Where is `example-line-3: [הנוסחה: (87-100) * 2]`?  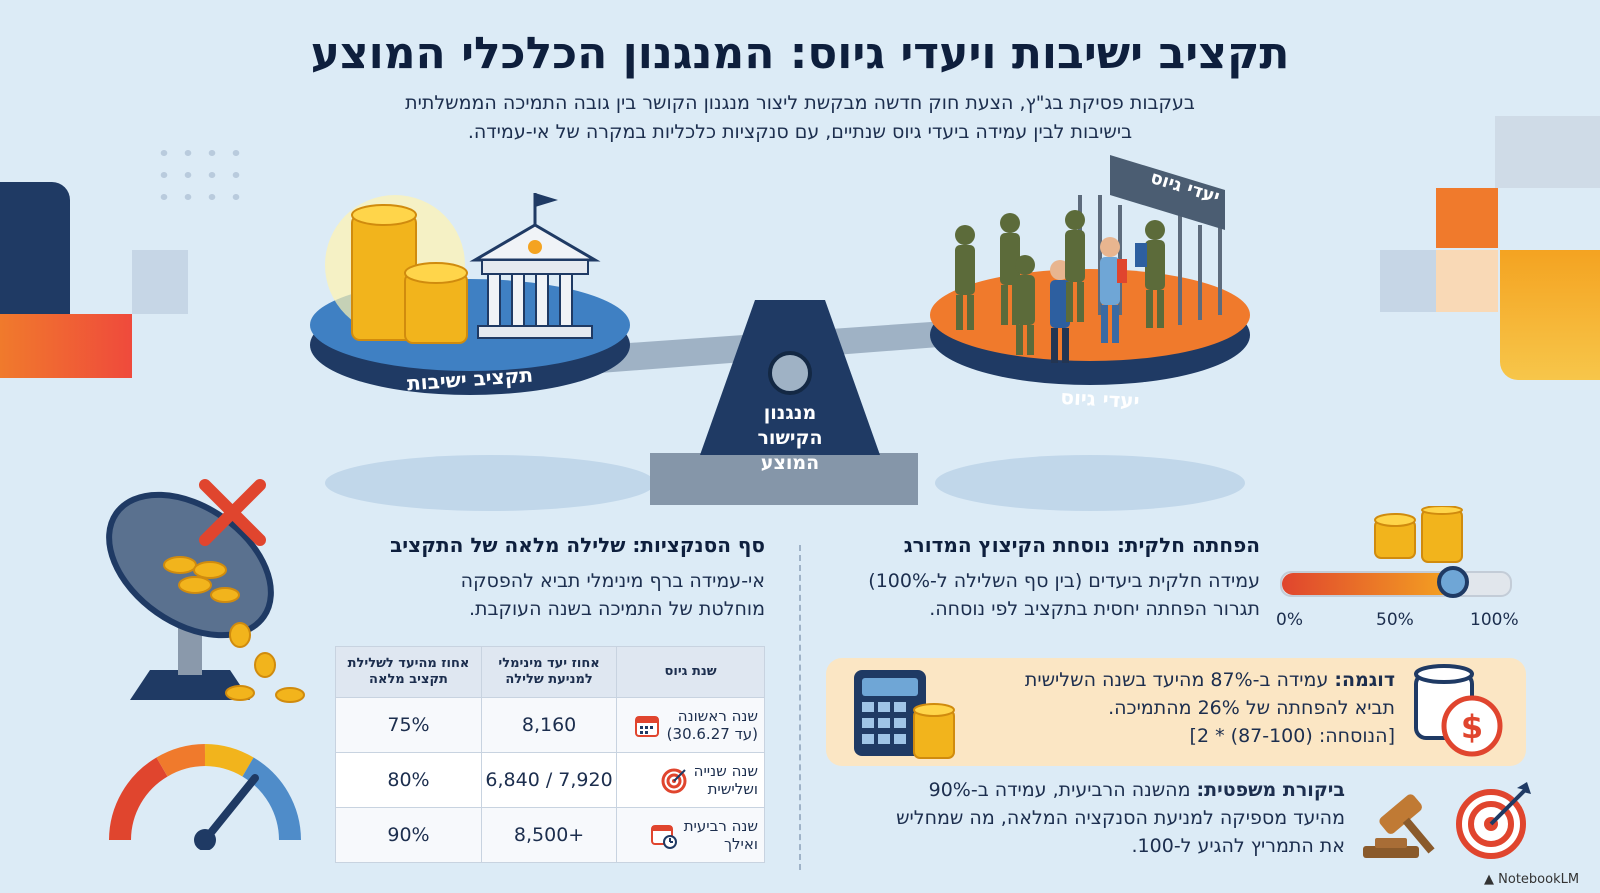 example-line-3: [הנוסחה: (87-100) * 2] is located at coordinates (1292, 736).